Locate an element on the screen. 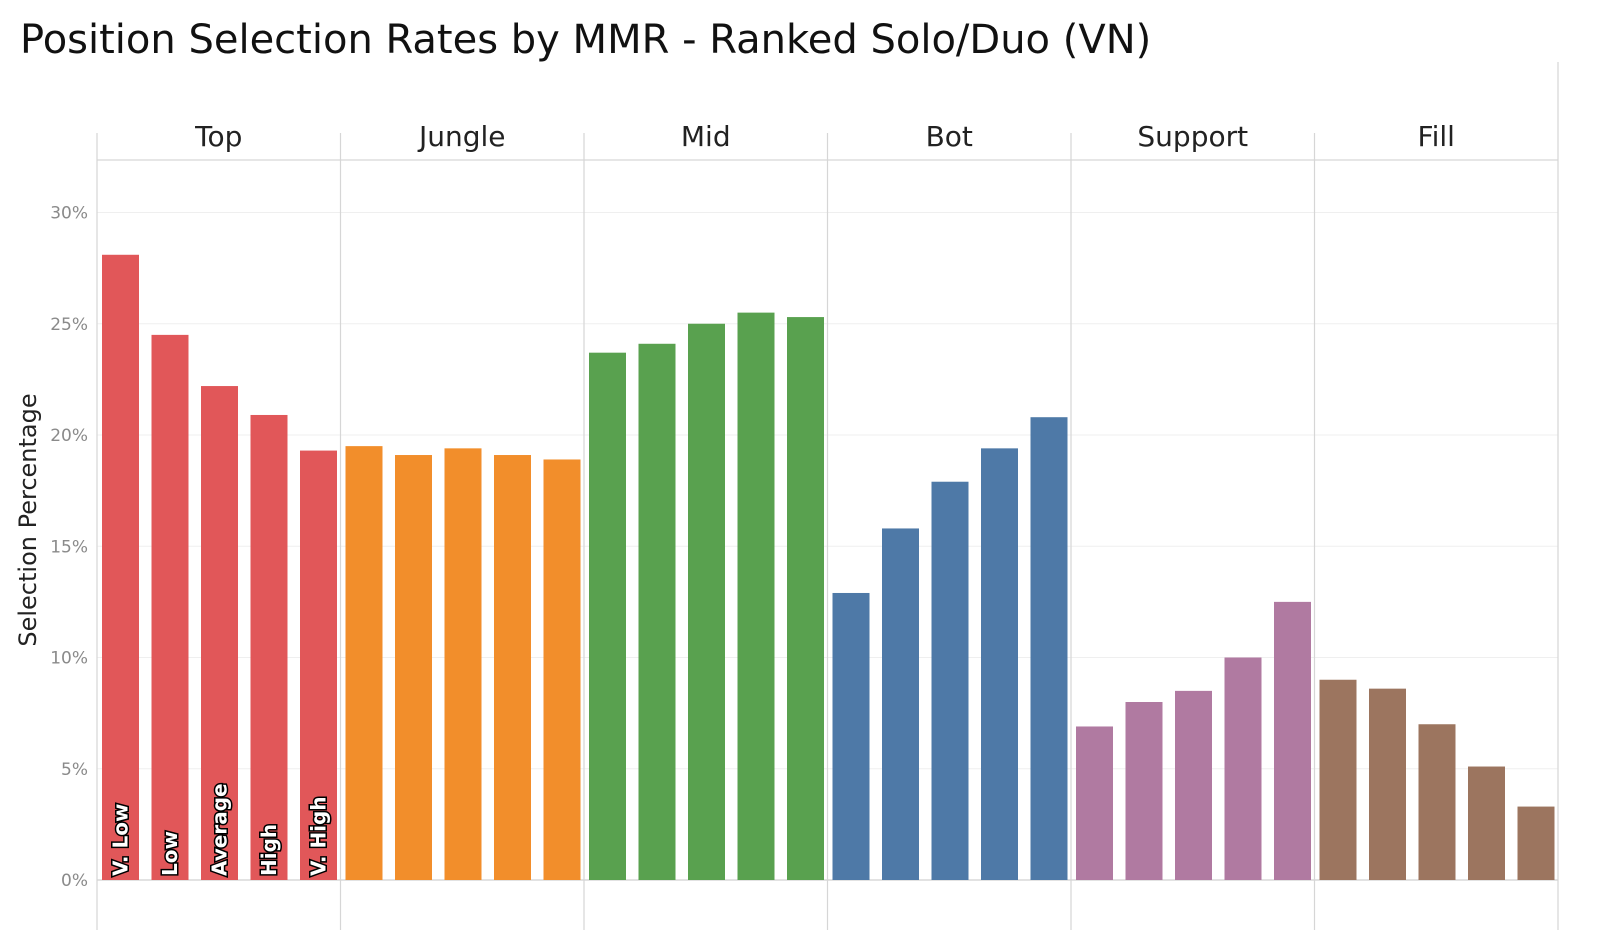 The height and width of the screenshot is (935, 1600). bar-jungle-v-low is located at coordinates (364, 663).